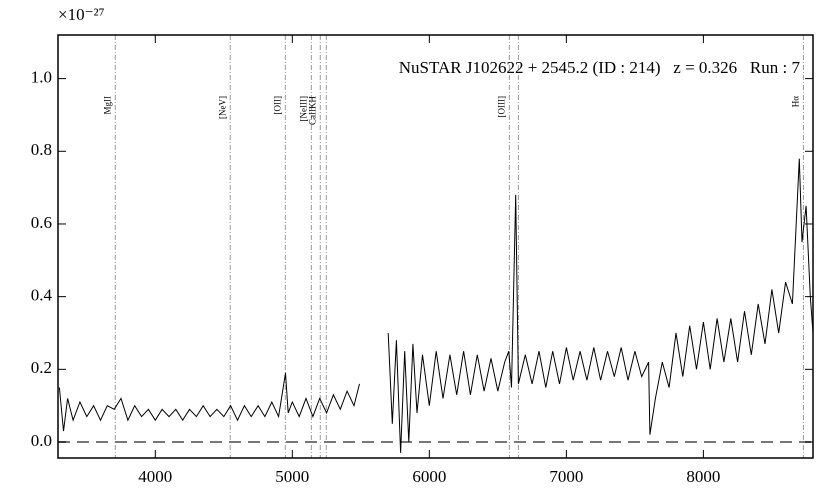 The height and width of the screenshot is (503, 830). Describe the element at coordinates (41, 440) in the screenshot. I see `y-tick-label: 0.0` at that location.